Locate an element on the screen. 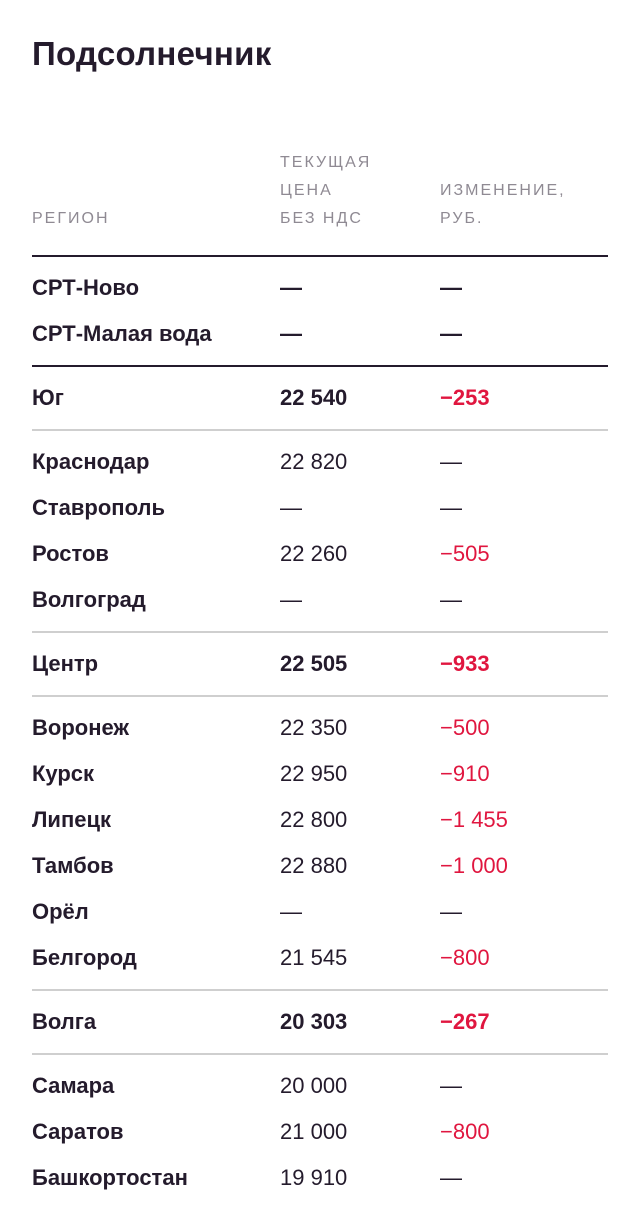 Image resolution: width=640 pixels, height=1209 pixels. group-total-row: Центр 22 505 −933 is located at coordinates (320, 664).